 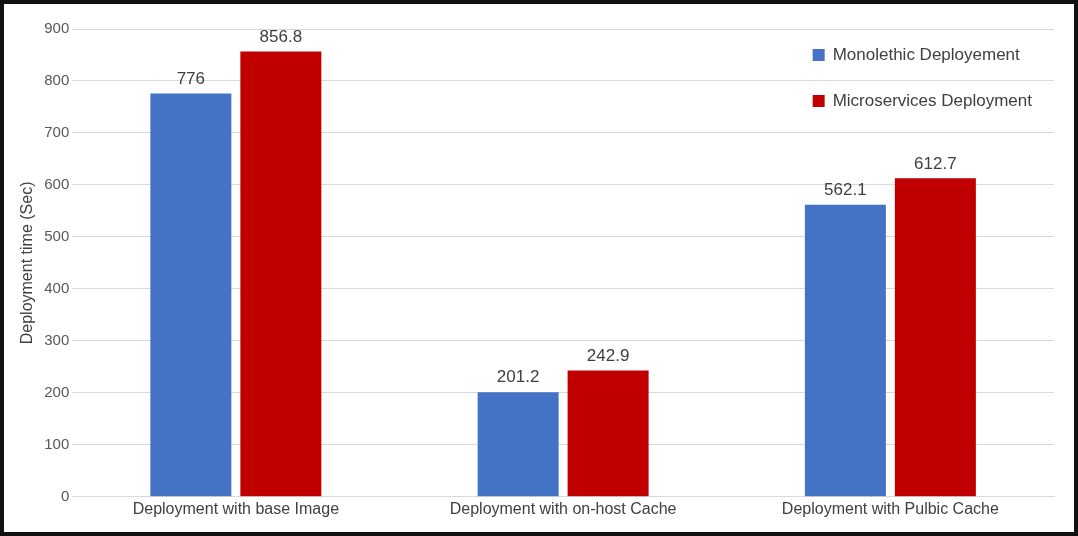 What do you see at coordinates (518, 377) in the screenshot?
I see `data-label: 201.2` at bounding box center [518, 377].